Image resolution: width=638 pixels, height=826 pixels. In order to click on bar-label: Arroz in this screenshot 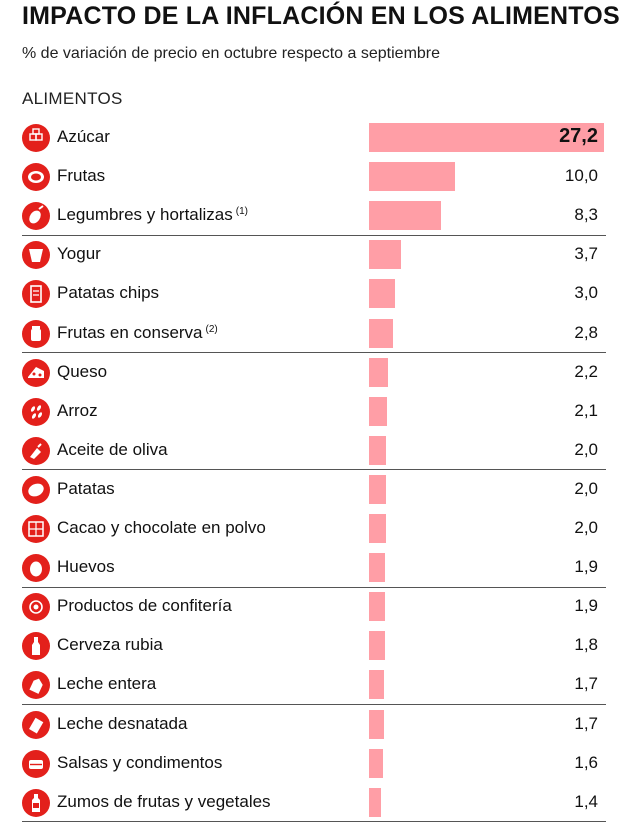, I will do `click(77, 411)`.